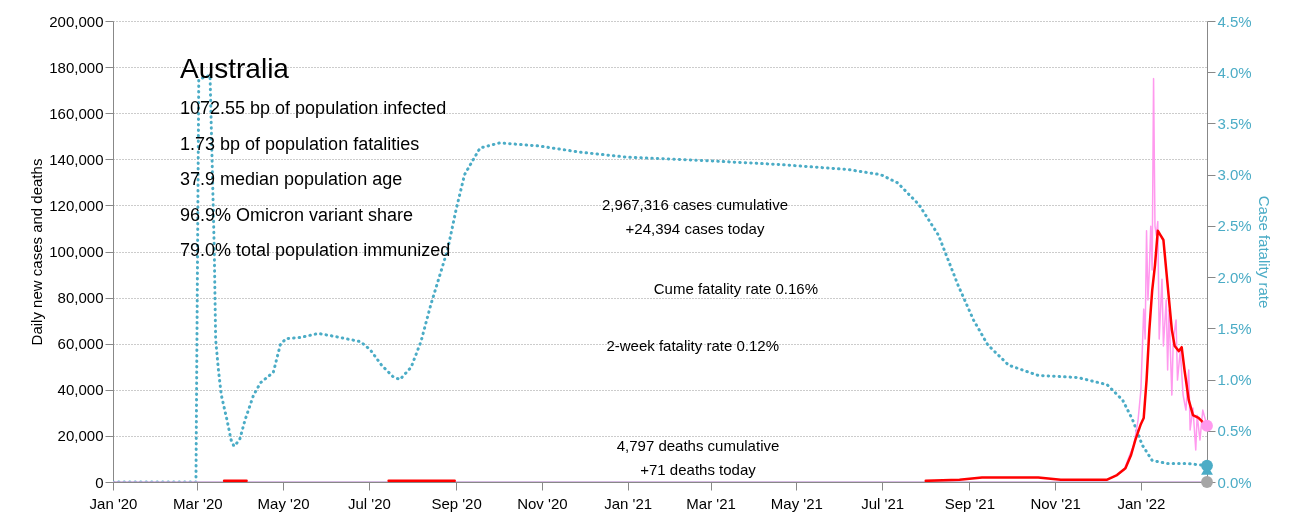 Image resolution: width=1302 pixels, height=523 pixels. Describe the element at coordinates (695, 216) in the screenshot. I see `annotation: 2,967,316 cases cumulative +24,394 cases today` at that location.